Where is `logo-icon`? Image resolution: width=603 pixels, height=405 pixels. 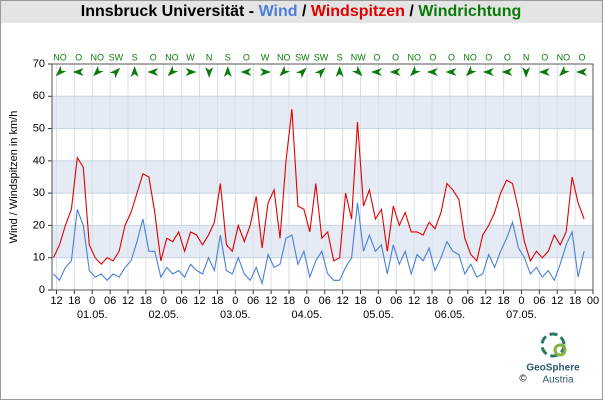
logo-icon is located at coordinates (560, 350).